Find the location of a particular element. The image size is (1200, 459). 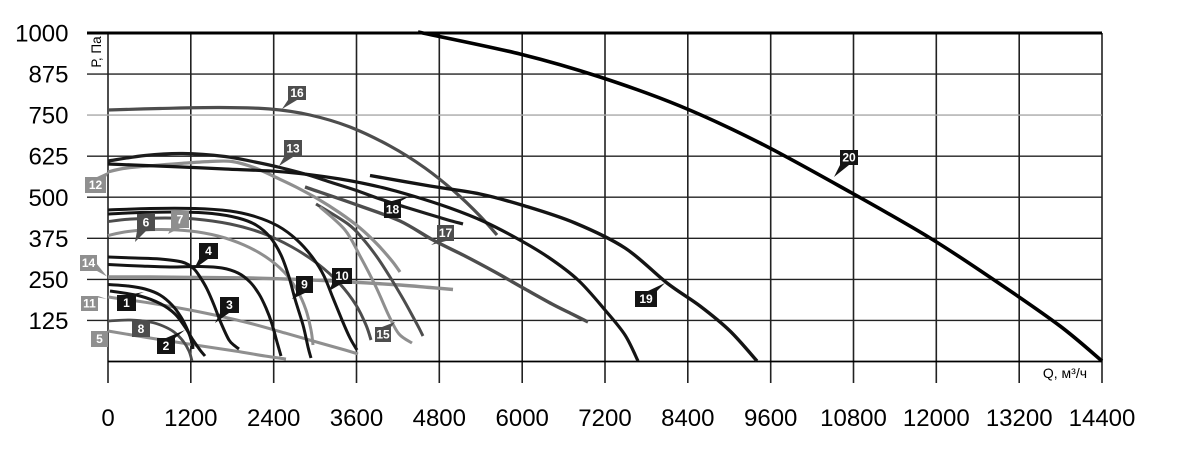

svg-text: 250 is located at coordinates (48, 280).